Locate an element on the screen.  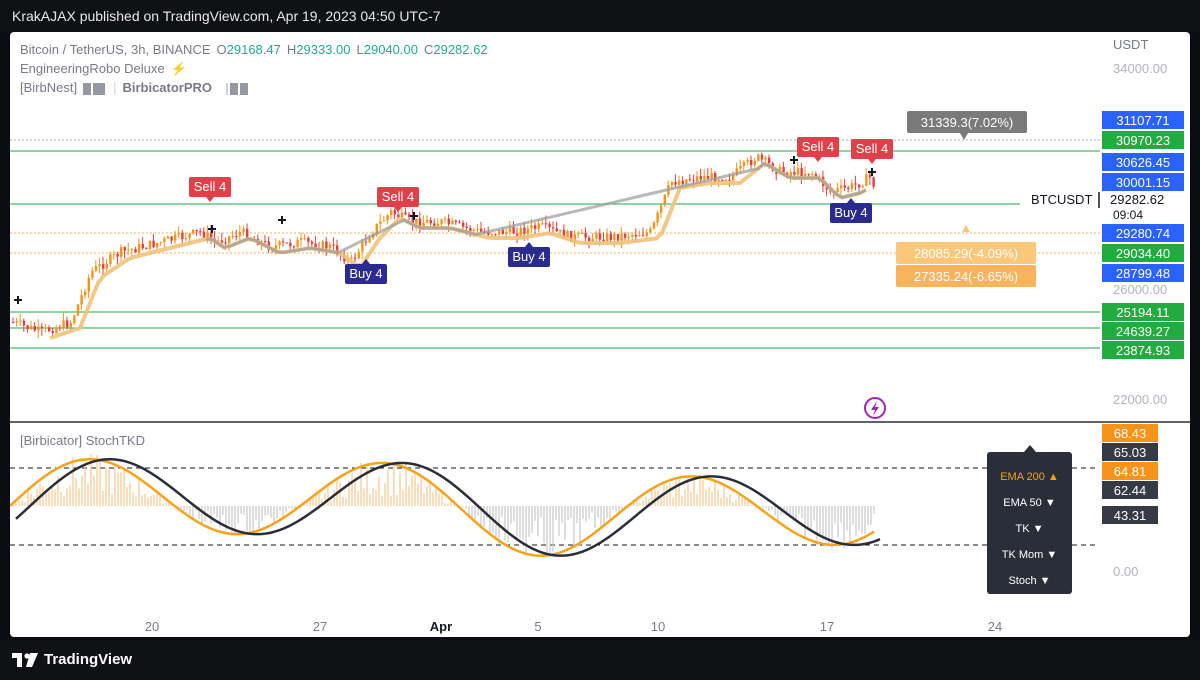
signal-text: Buy 4 is located at coordinates (850, 212).